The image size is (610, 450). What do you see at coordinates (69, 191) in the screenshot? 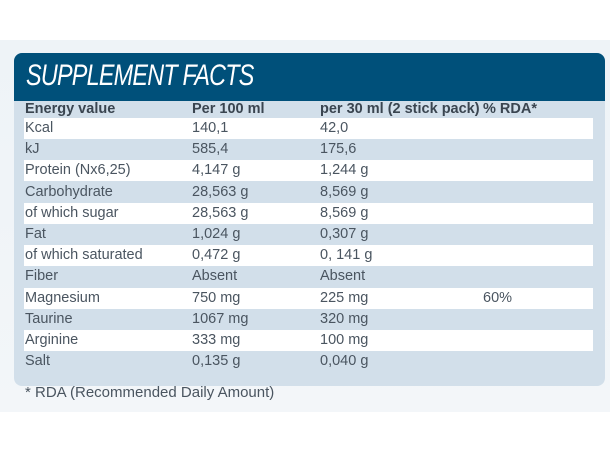
I see `table-cell: Carbohydrate` at bounding box center [69, 191].